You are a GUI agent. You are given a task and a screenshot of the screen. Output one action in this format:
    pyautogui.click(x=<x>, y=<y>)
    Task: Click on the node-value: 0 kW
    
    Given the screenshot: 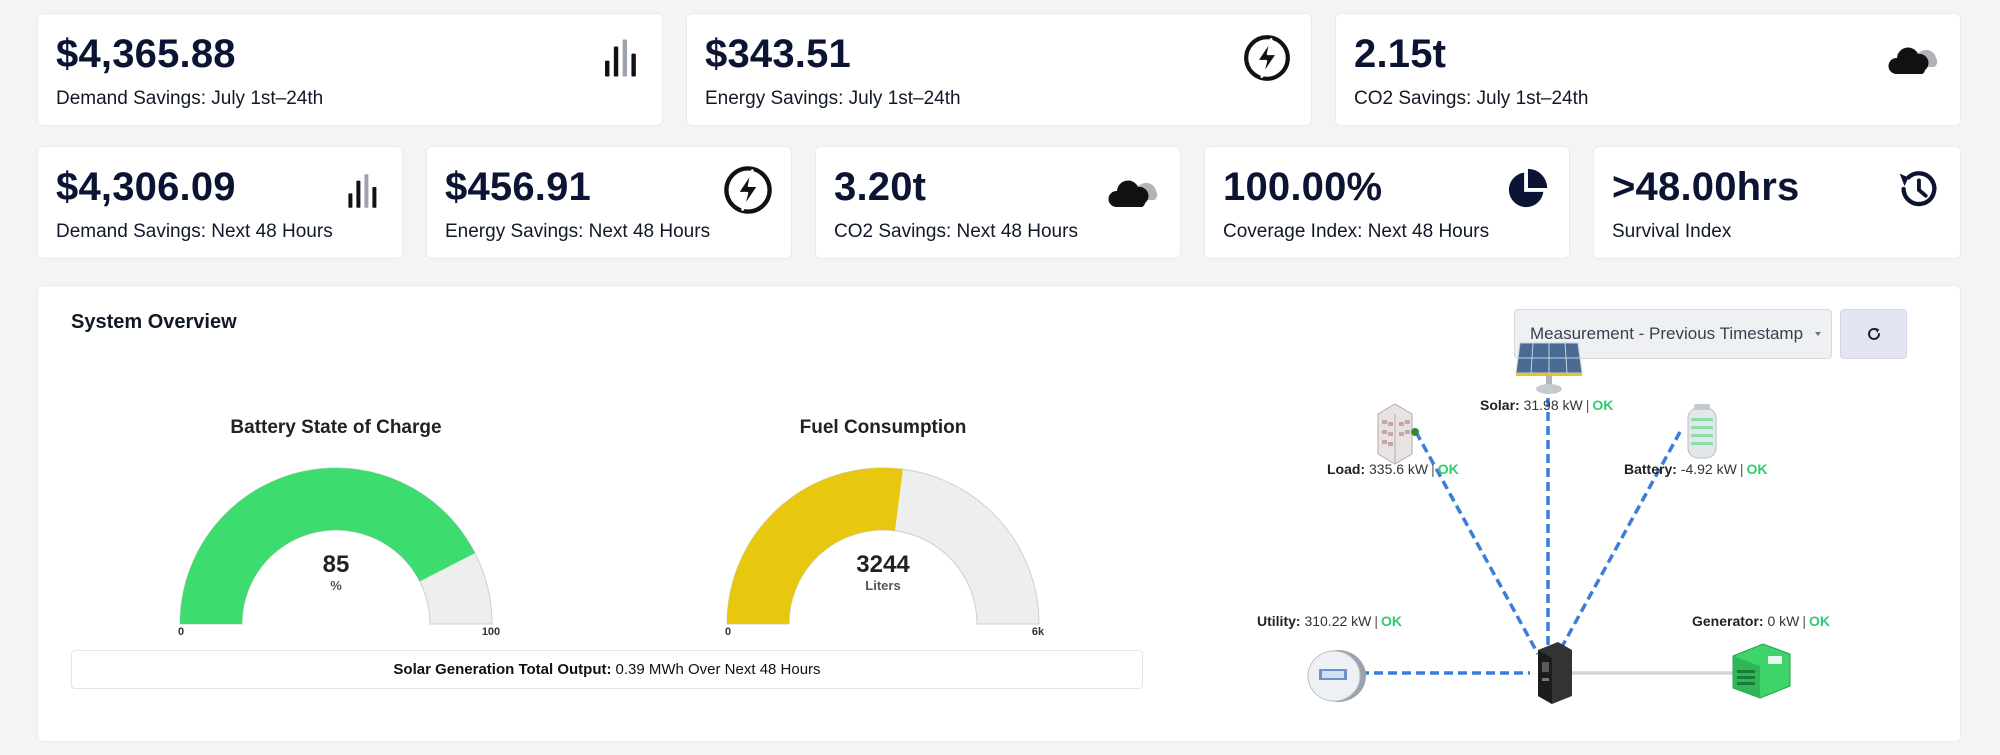 What is the action you would take?
    pyautogui.click(x=1783, y=621)
    